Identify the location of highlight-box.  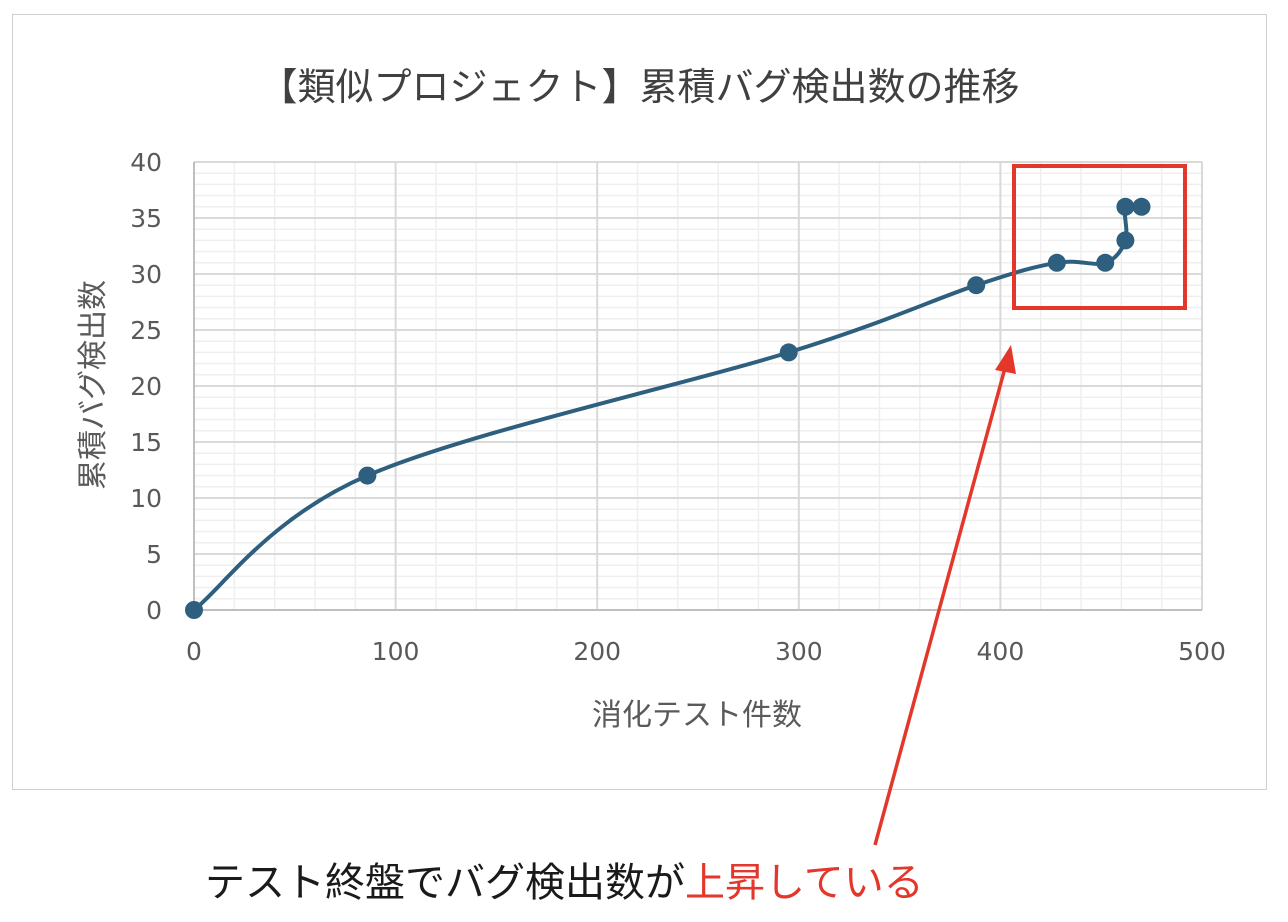
(1099, 237).